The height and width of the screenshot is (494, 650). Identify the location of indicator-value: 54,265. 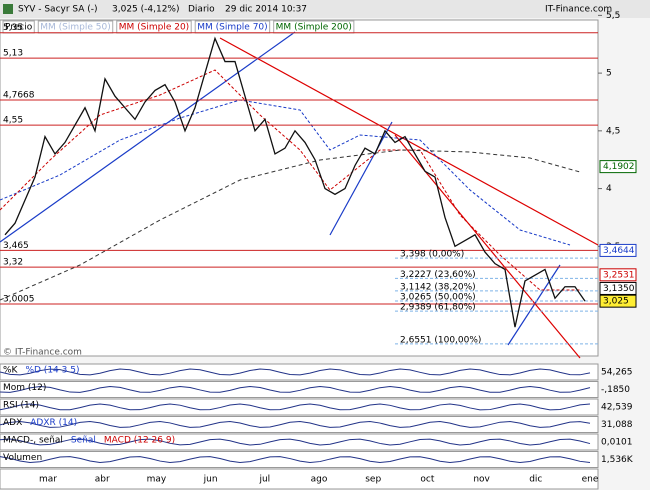
(617, 373).